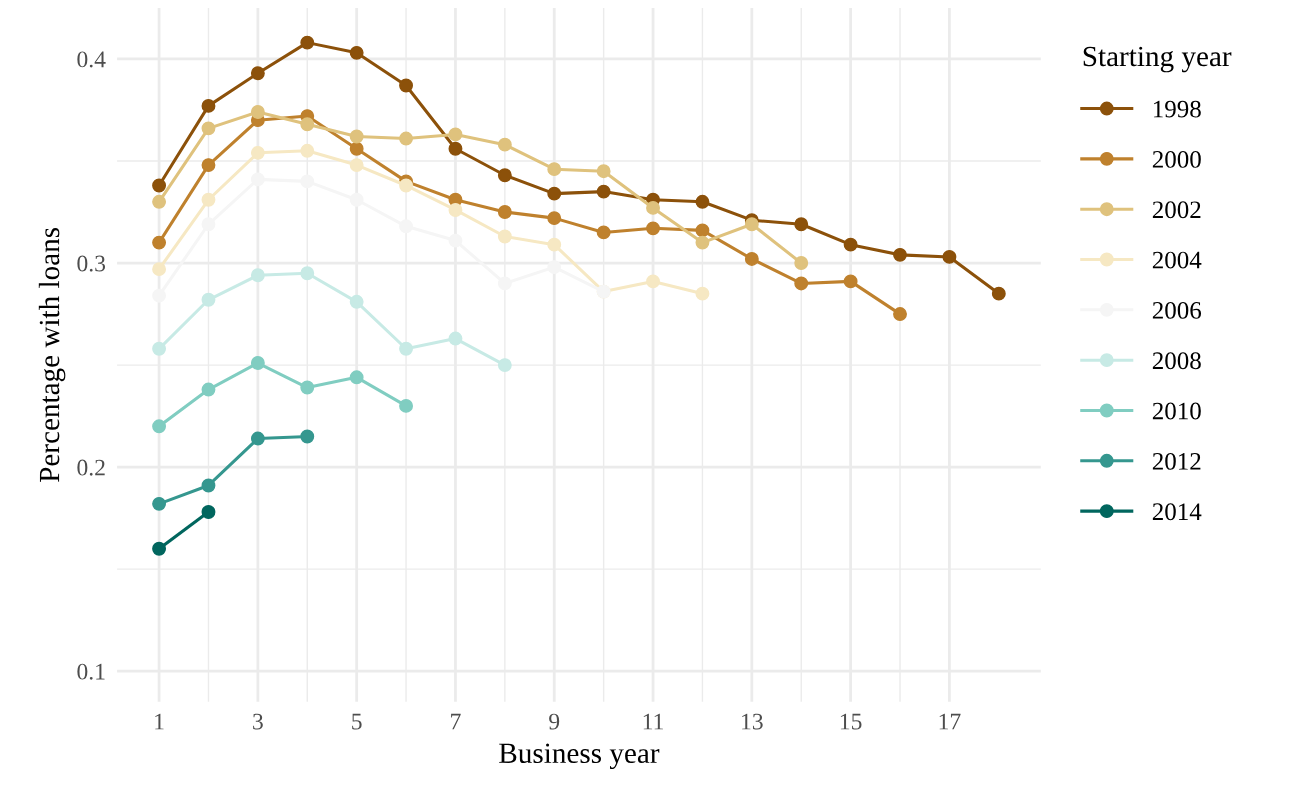 The height and width of the screenshot is (793, 1301). Describe the element at coordinates (579, 756) in the screenshot. I see `x-axis-title: Business year` at that location.